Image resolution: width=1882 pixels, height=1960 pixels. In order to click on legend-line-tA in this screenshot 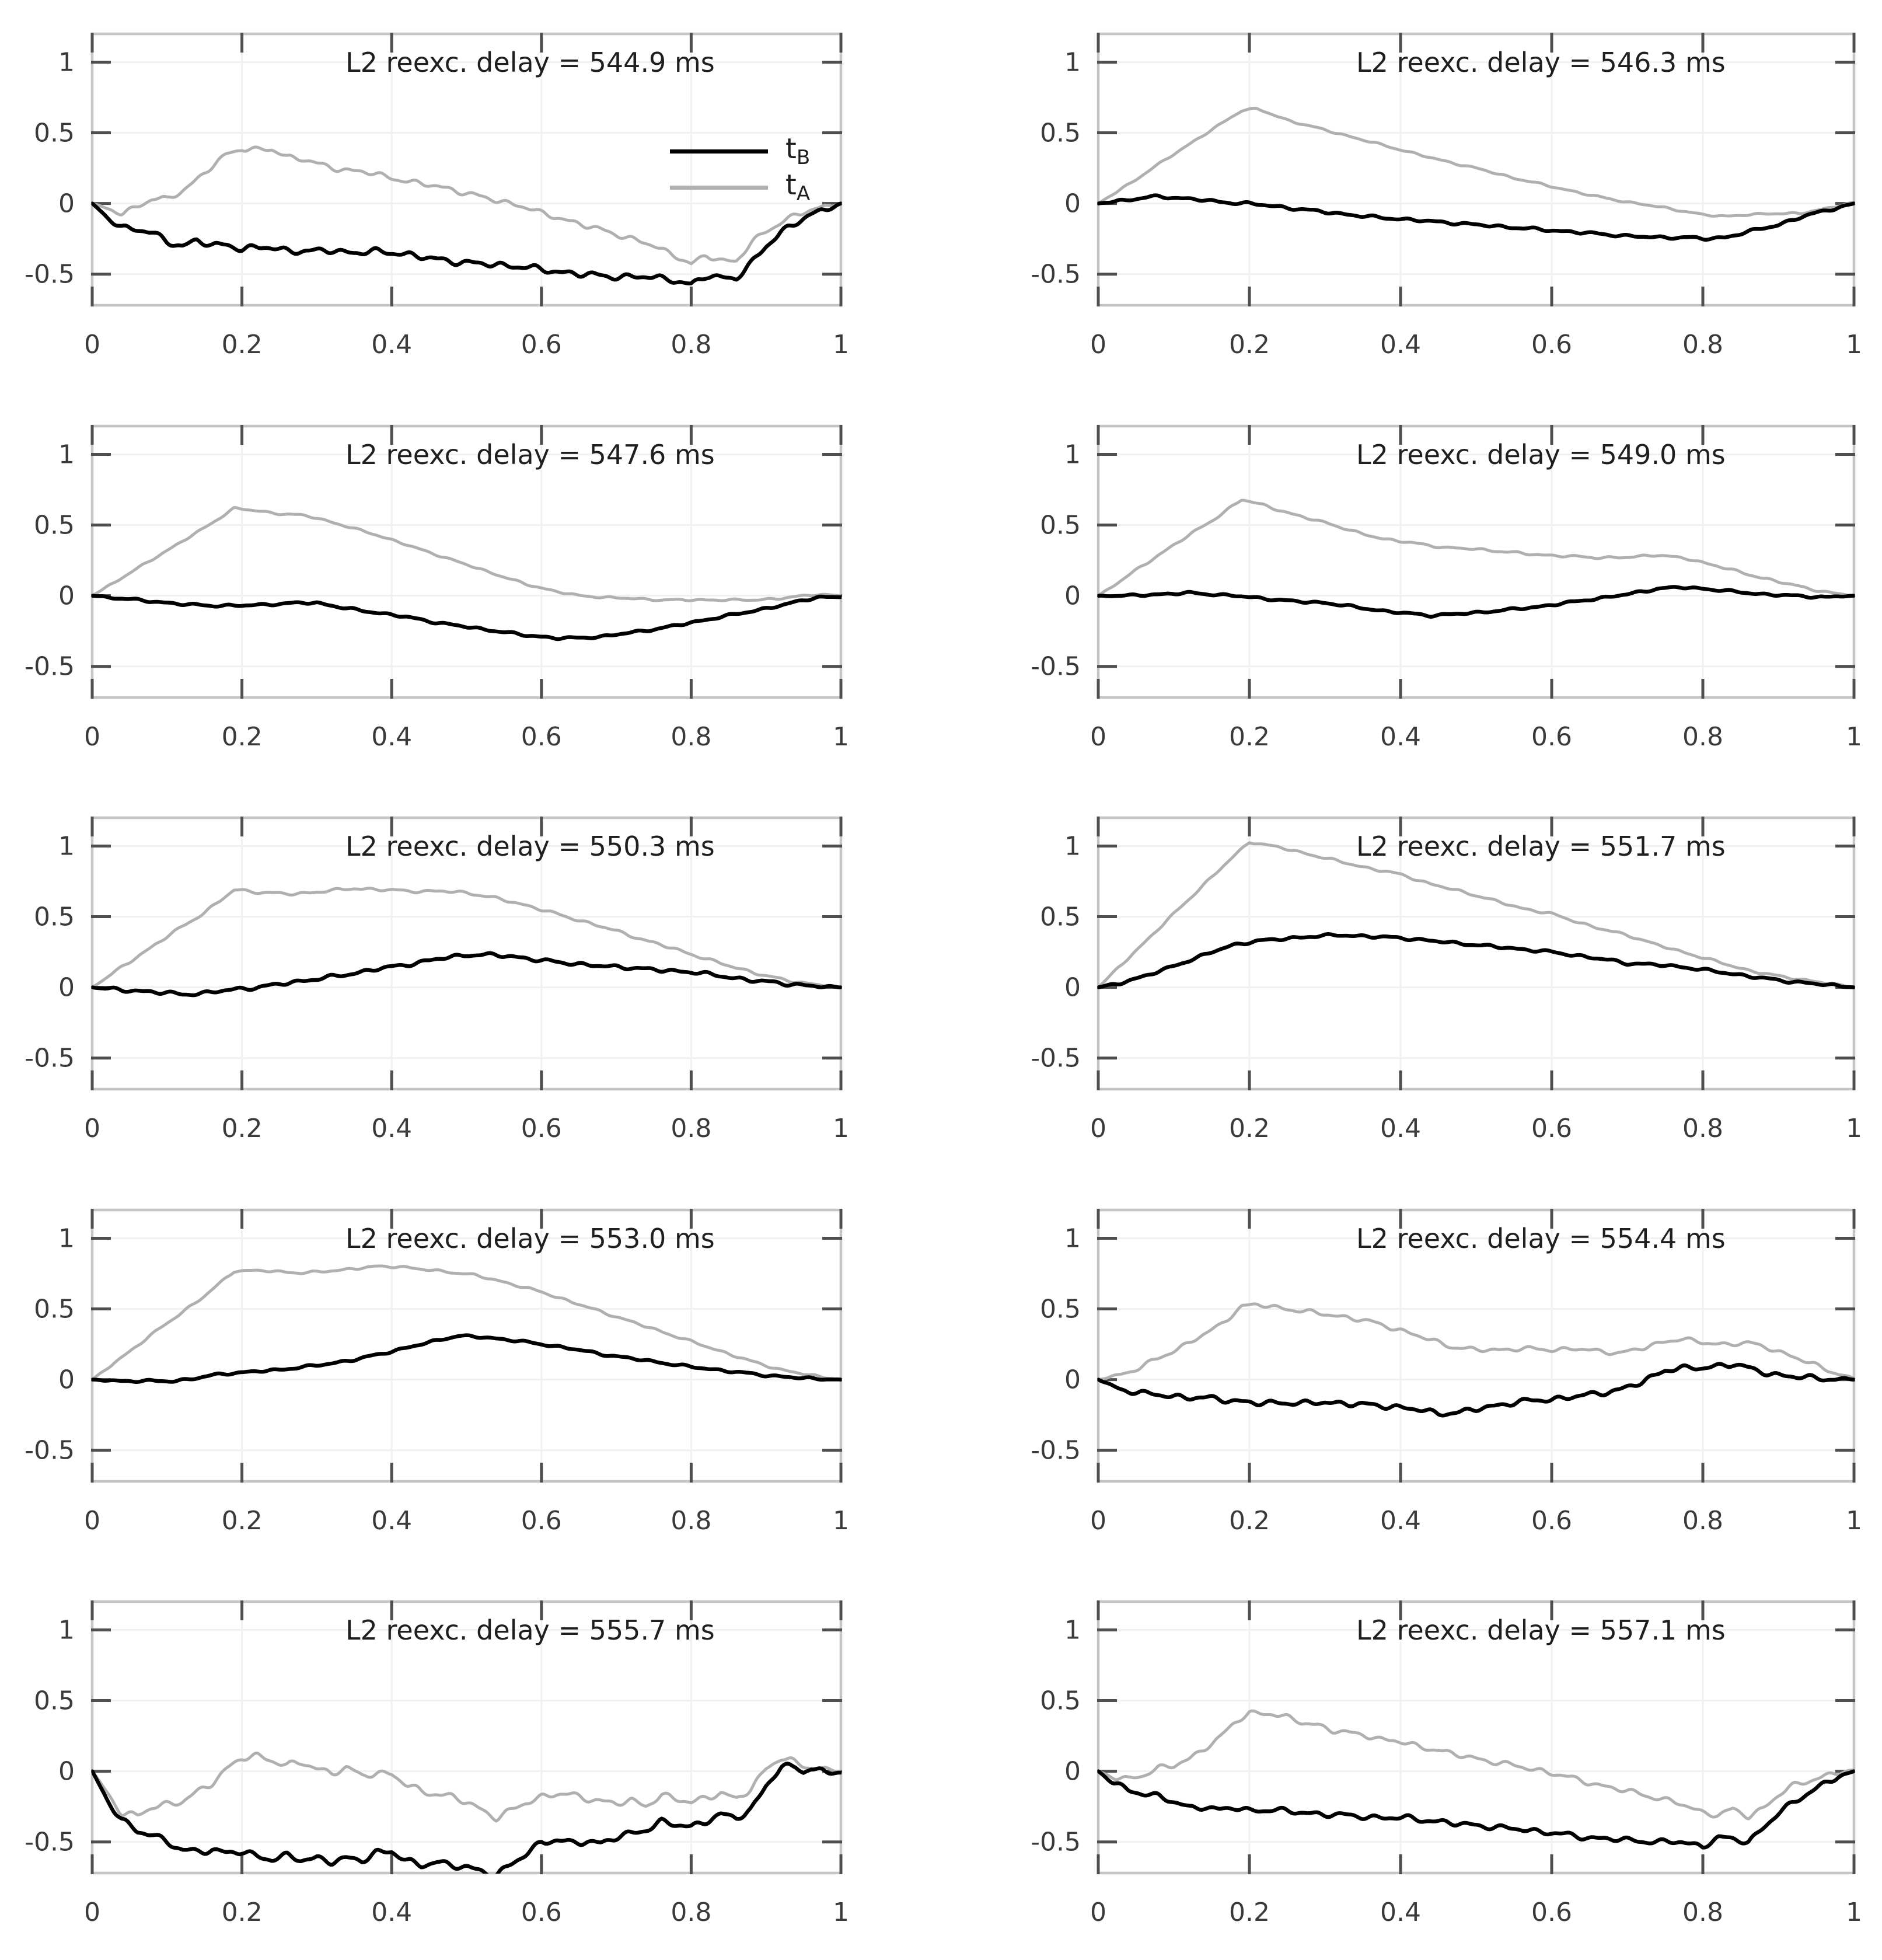, I will do `click(719, 187)`.